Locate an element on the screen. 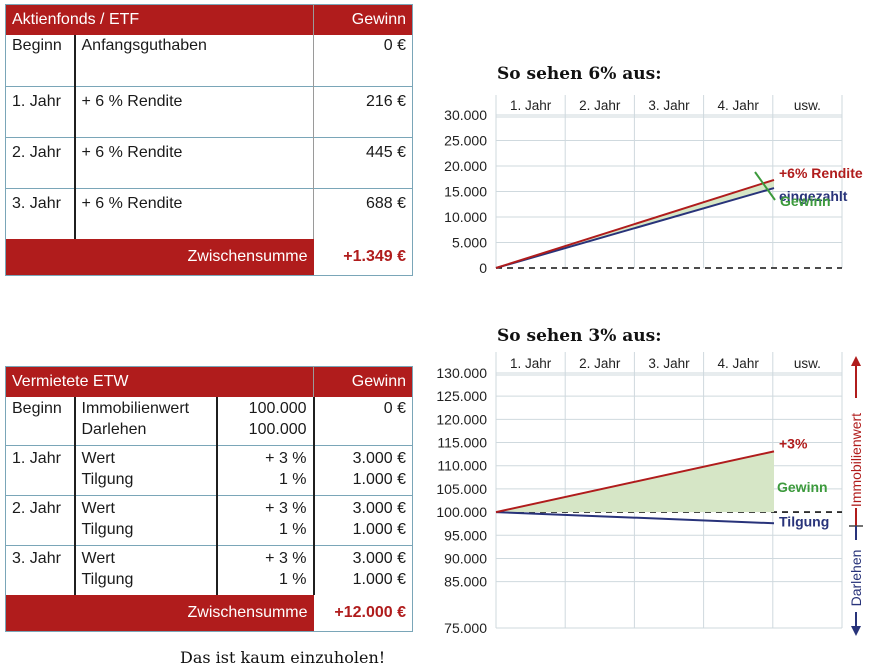 Image resolution: width=876 pixels, height=671 pixels. etf-sum-row: Zwischensumme +1.349 € is located at coordinates (209, 257).